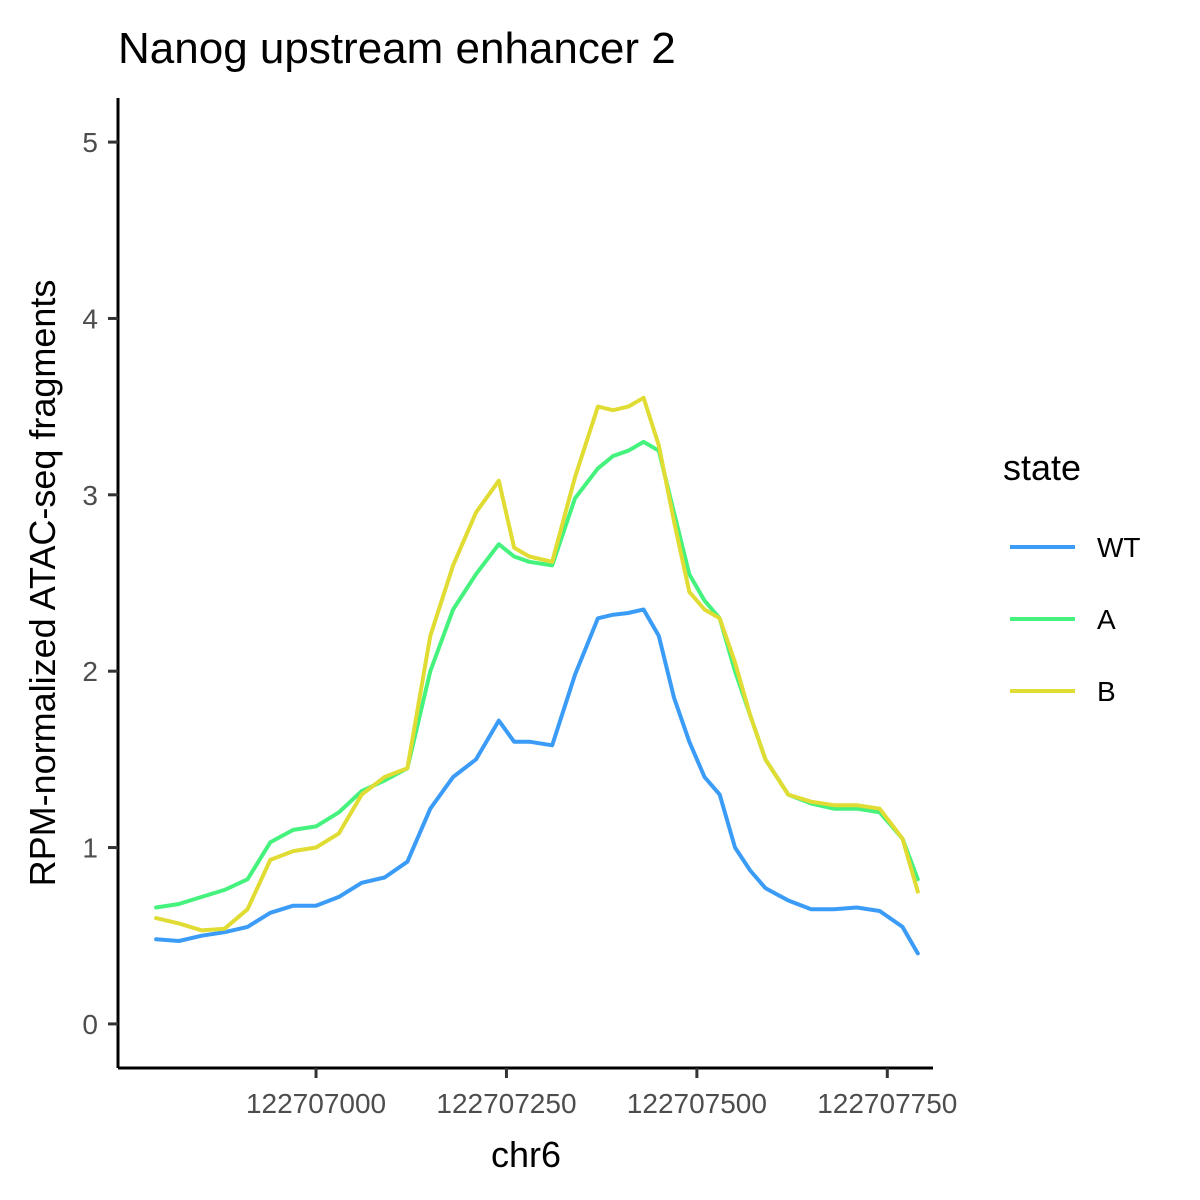  I want to click on y-ticks: 0 1 2 3 4 5, so click(100, 583).